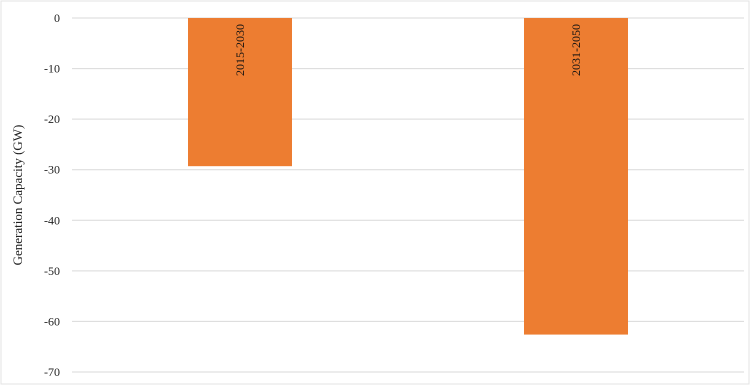 The height and width of the screenshot is (386, 751). I want to click on y-tick-label: -50, so click(52, 271).